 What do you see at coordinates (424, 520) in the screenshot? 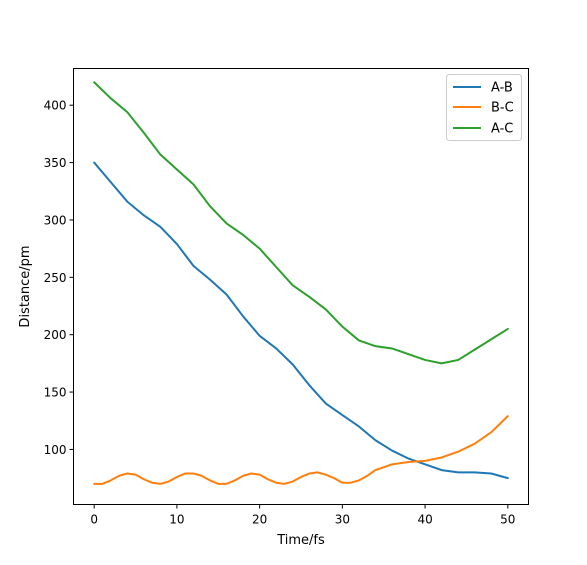
I see `x-tick-label: 40` at bounding box center [424, 520].